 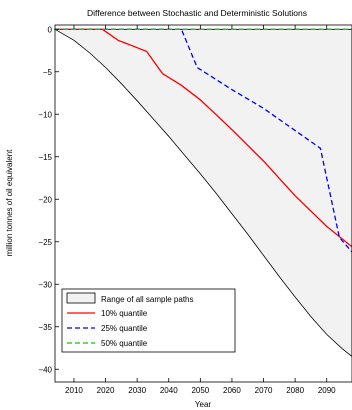 What do you see at coordinates (50, 29) in the screenshot?
I see `y-tick-label: 0` at bounding box center [50, 29].